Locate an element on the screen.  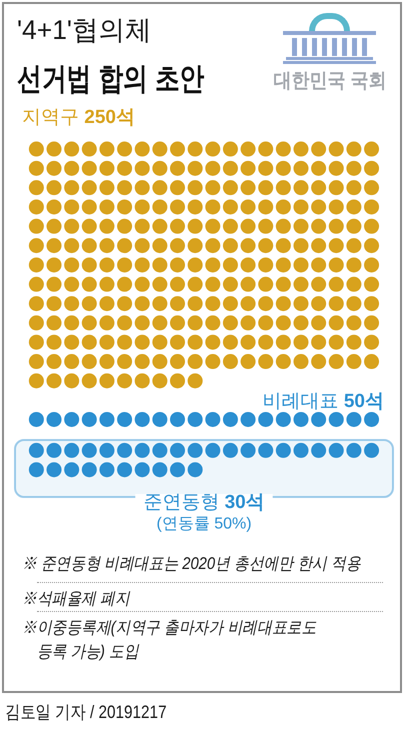
text: 김토일 기자 / 20191217 is located at coordinates (86, 712).